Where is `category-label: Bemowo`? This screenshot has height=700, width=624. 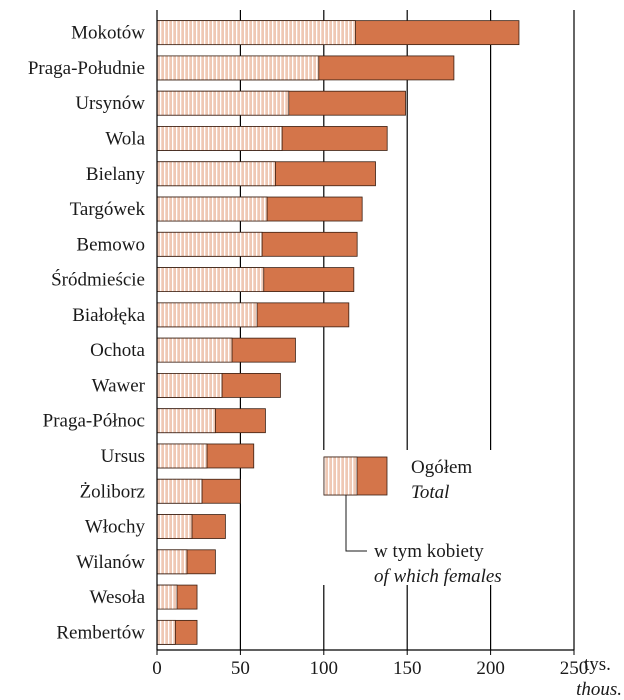
category-label: Bemowo is located at coordinates (110, 244).